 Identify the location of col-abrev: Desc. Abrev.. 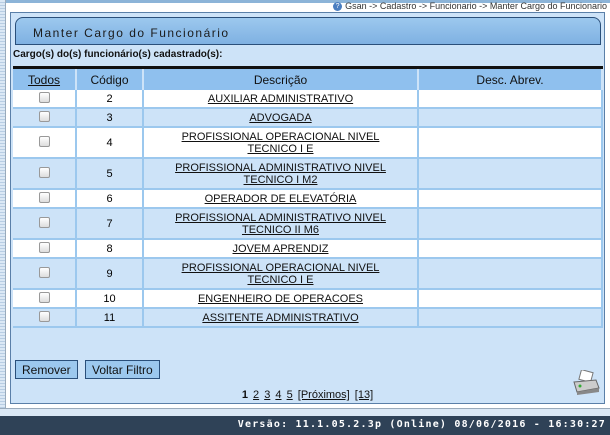
(511, 79).